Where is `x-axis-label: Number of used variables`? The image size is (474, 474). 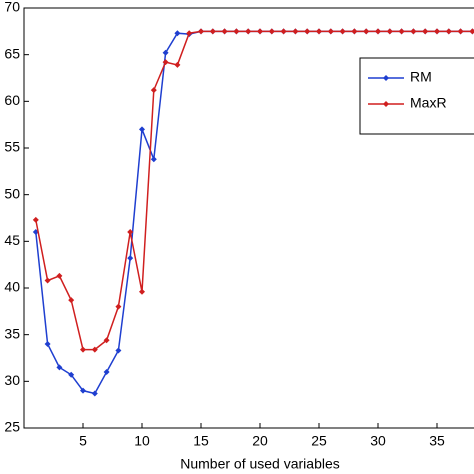 x-axis-label: Number of used variables is located at coordinates (260, 464).